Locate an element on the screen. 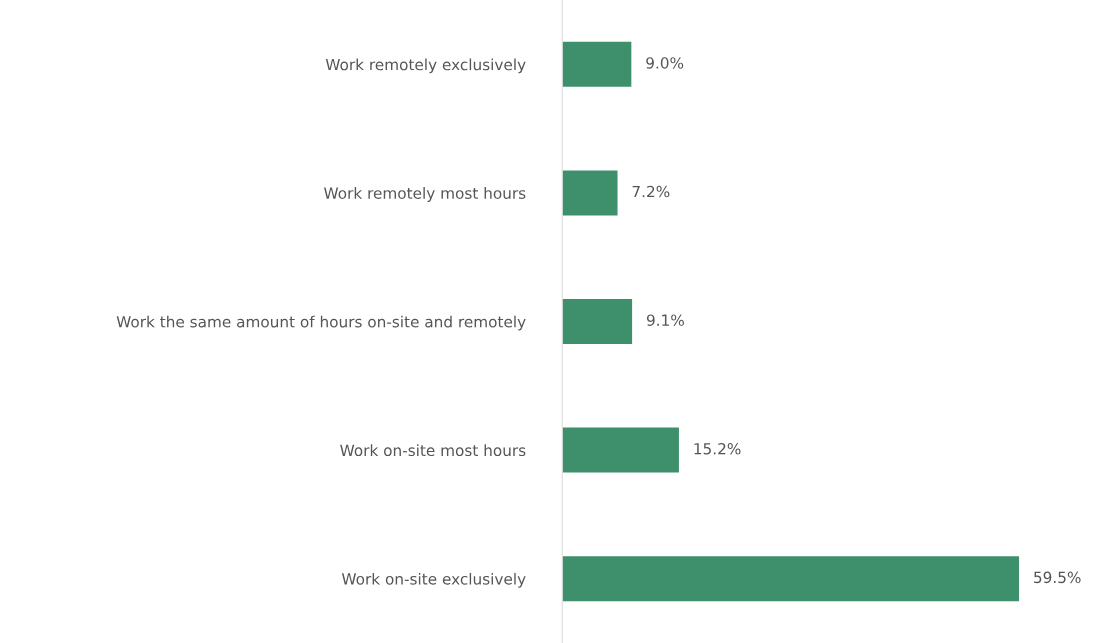  data-label: 7.2% is located at coordinates (651, 191).